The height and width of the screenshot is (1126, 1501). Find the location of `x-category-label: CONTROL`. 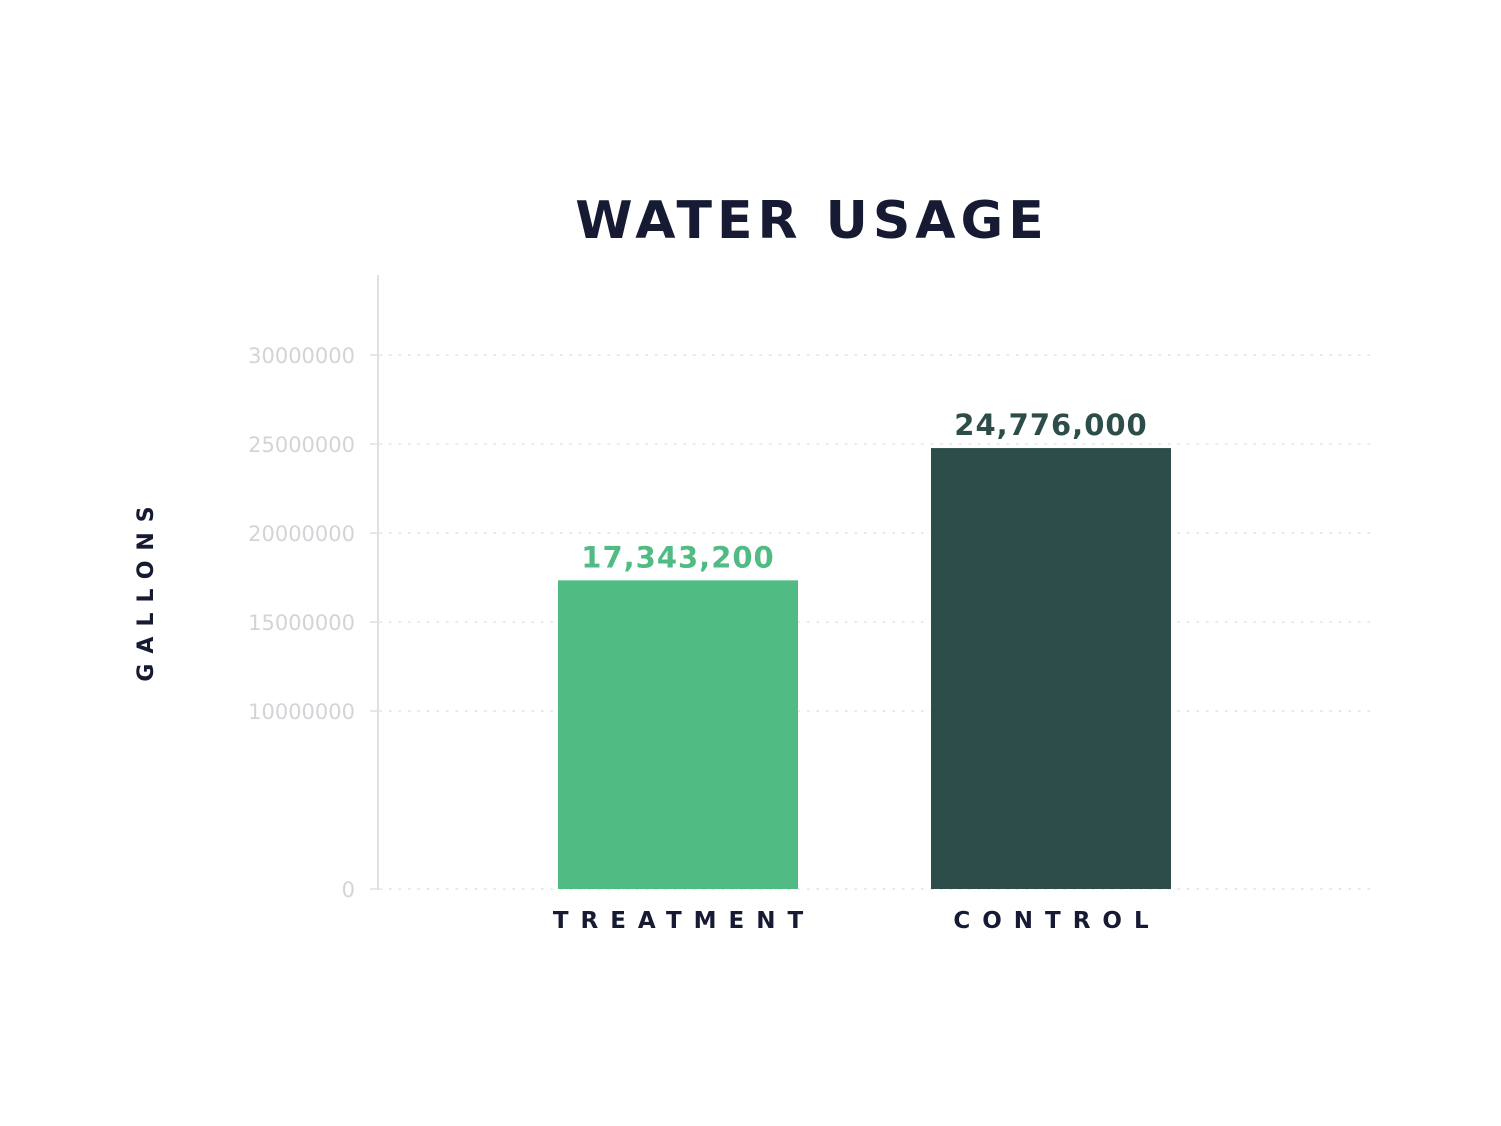

x-category-label: CONTROL is located at coordinates (1056, 921).